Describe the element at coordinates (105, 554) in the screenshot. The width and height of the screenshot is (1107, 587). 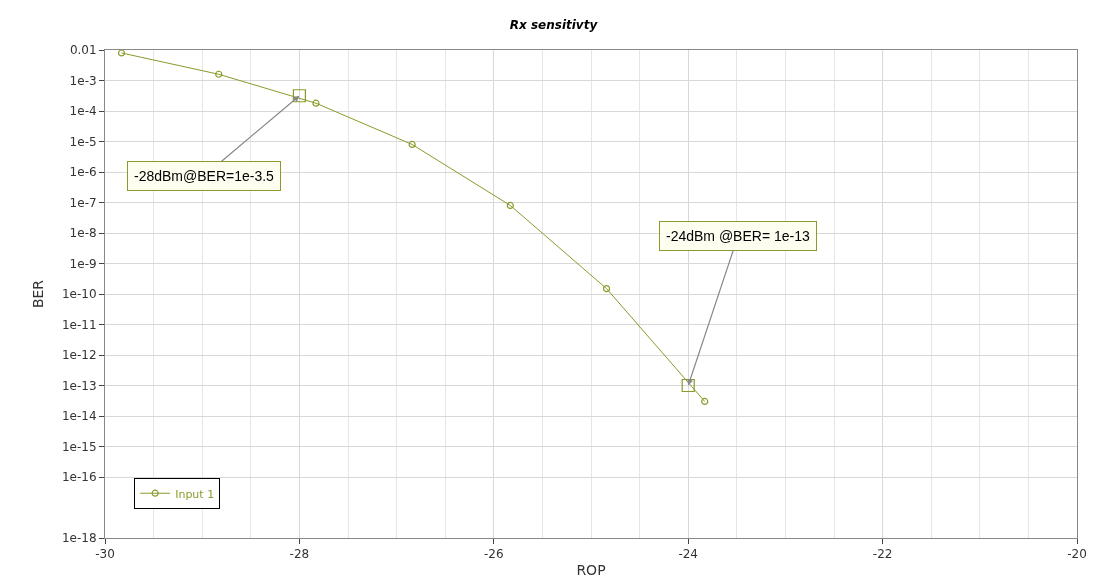
I see `x-tick-label: -30` at that location.